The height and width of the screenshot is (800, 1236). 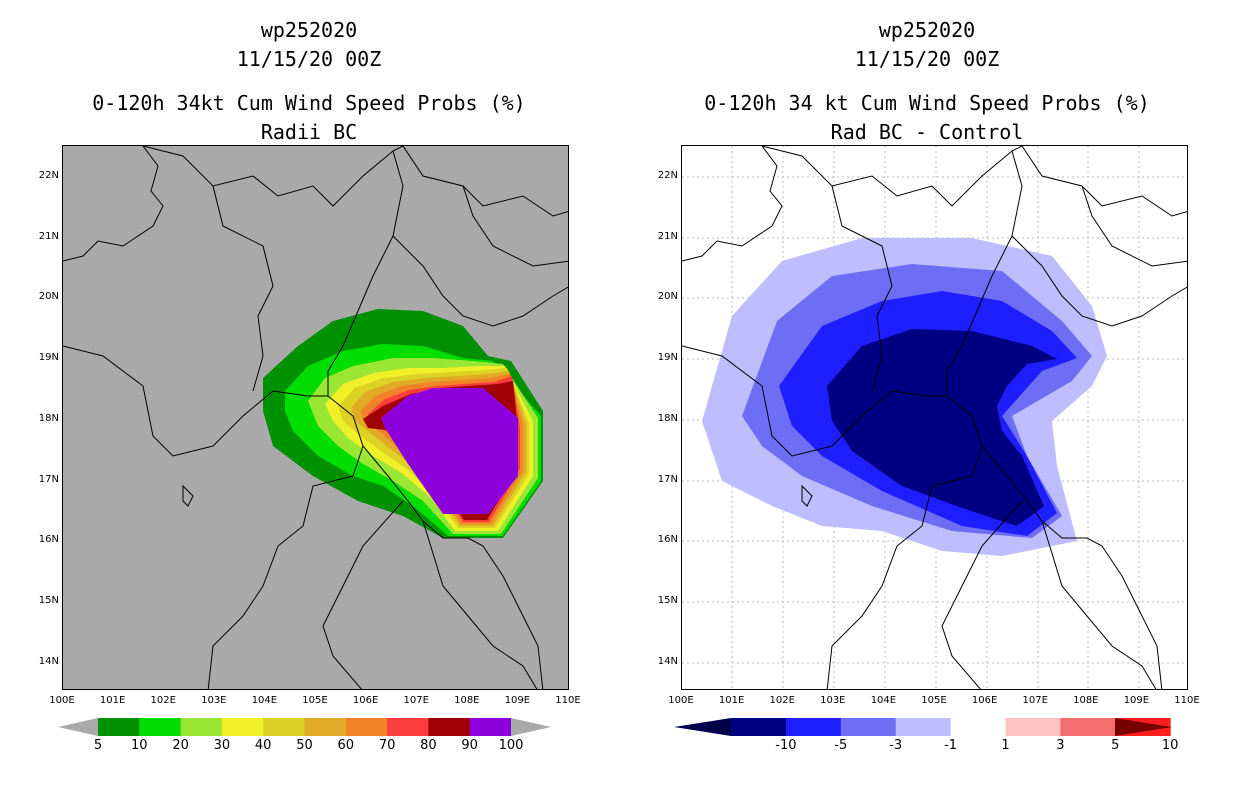 What do you see at coordinates (180, 745) in the screenshot?
I see `left-colorbar-tick: 20` at bounding box center [180, 745].